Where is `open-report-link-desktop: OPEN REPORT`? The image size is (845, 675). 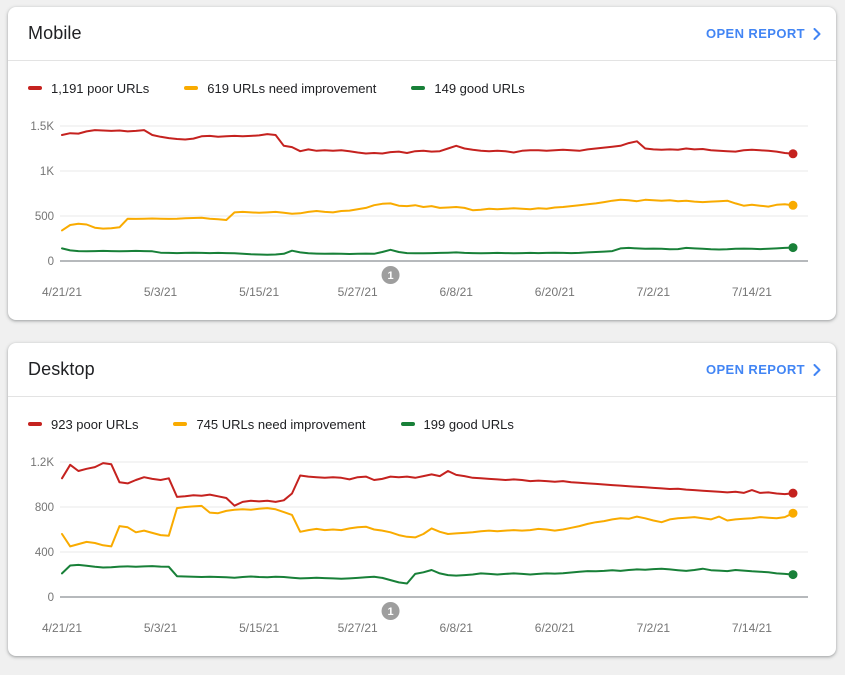
open-report-link-desktop: OPEN REPORT is located at coordinates (763, 369).